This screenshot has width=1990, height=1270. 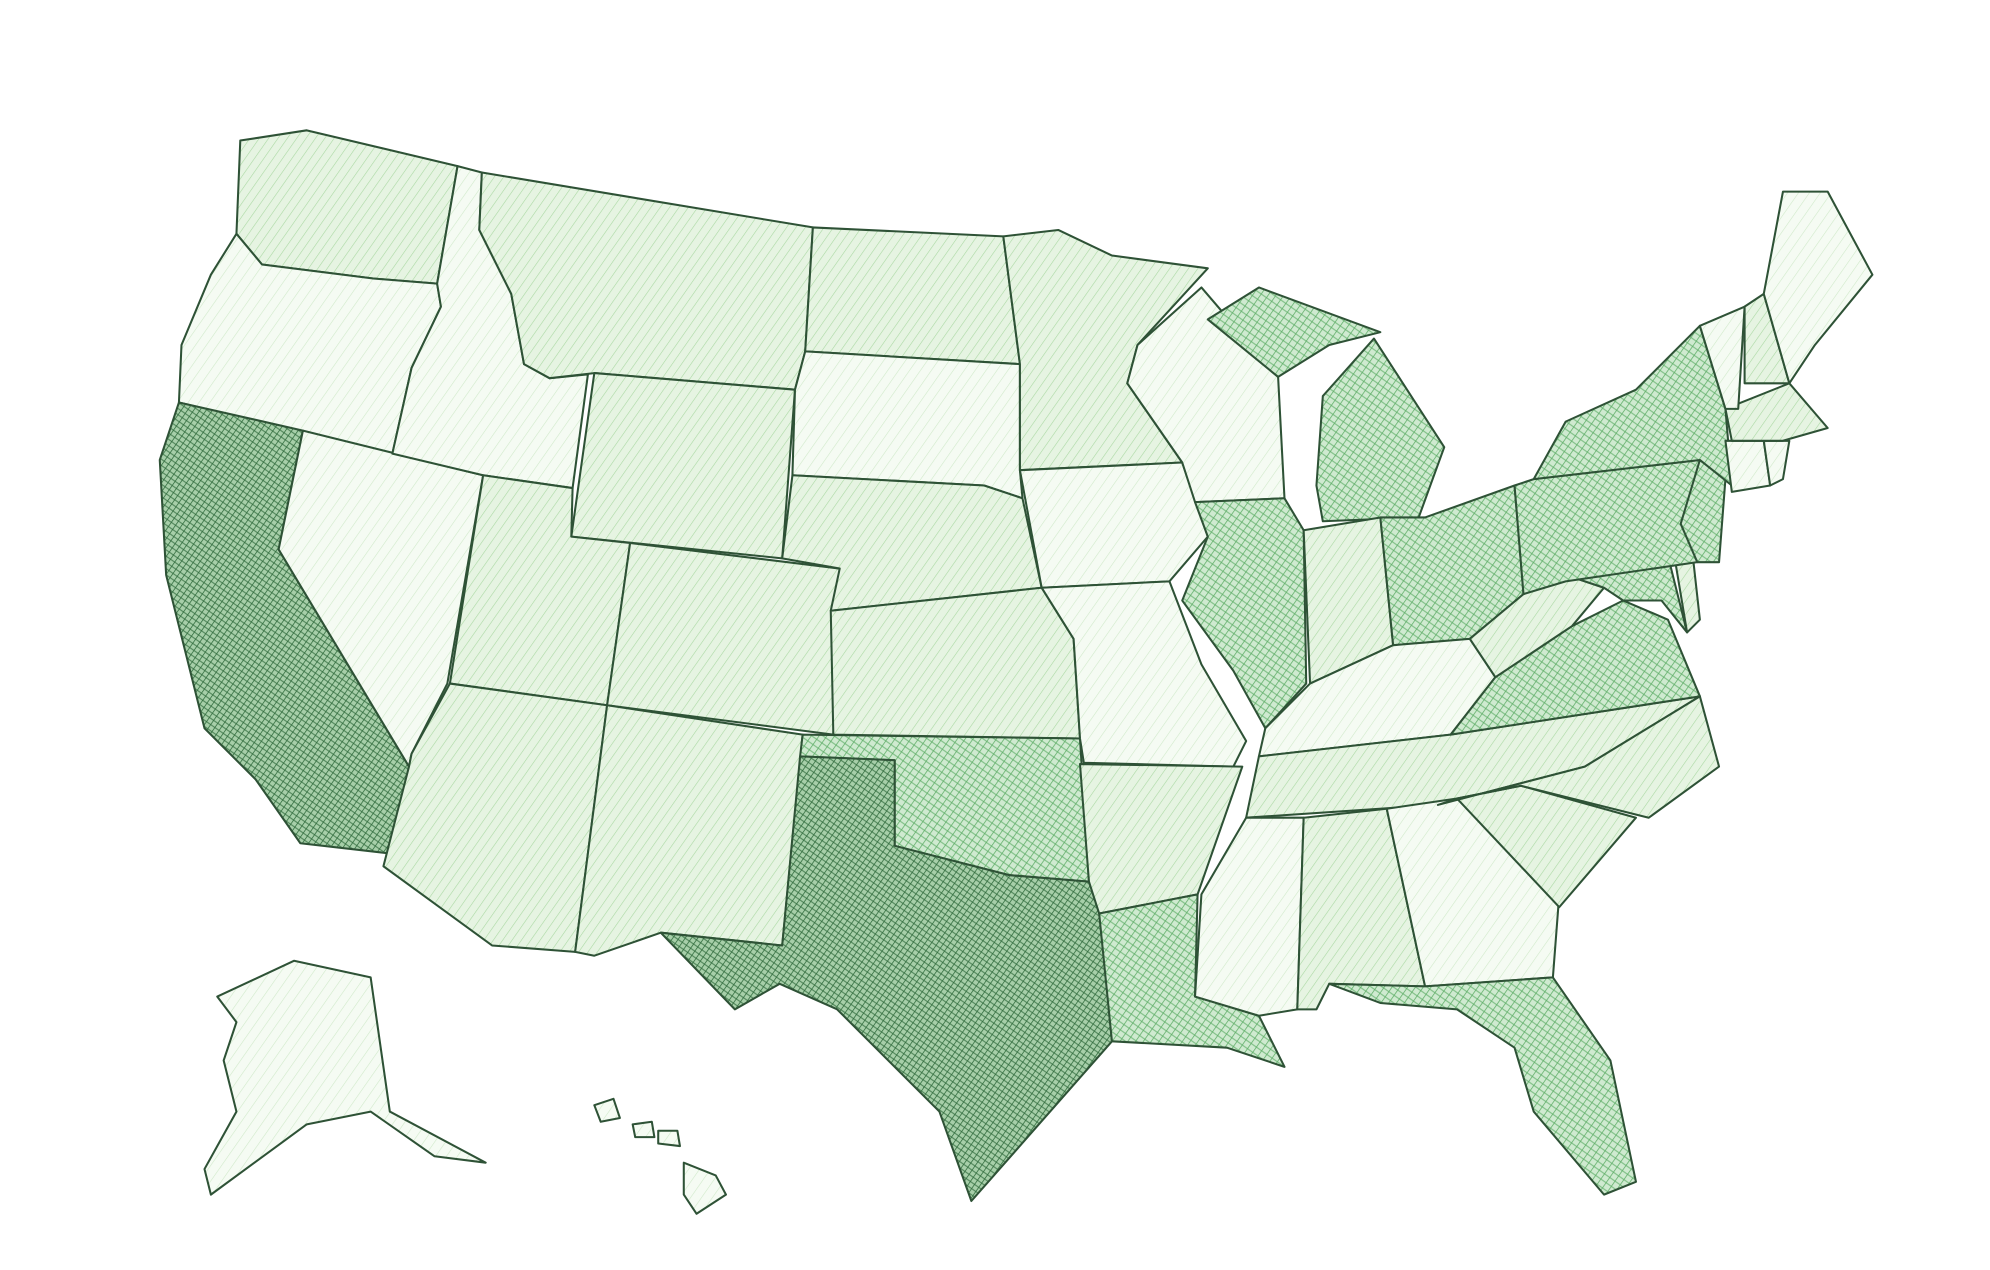 I want to click on state-fl, so click(x=1482, y=1086).